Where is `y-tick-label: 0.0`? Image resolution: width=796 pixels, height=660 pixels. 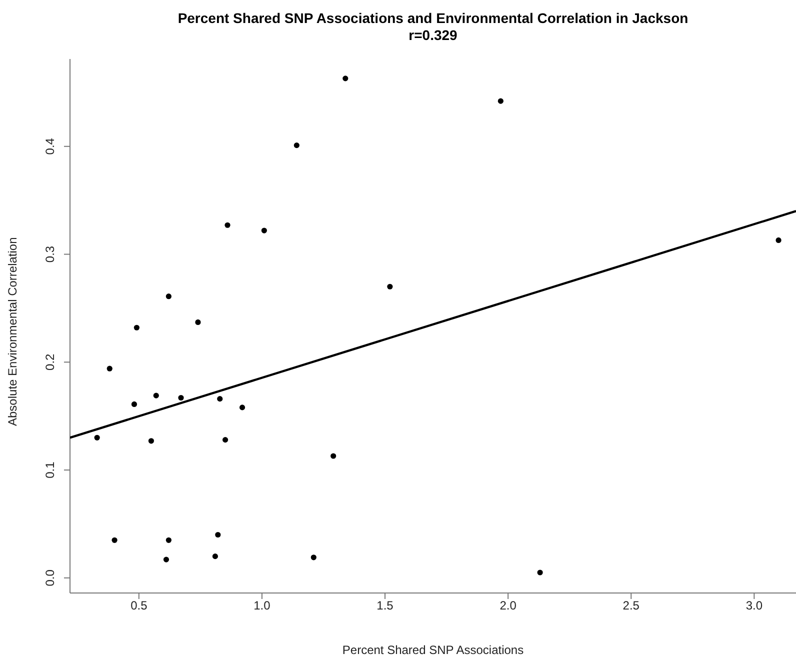 y-tick-label: 0.0 is located at coordinates (50, 577).